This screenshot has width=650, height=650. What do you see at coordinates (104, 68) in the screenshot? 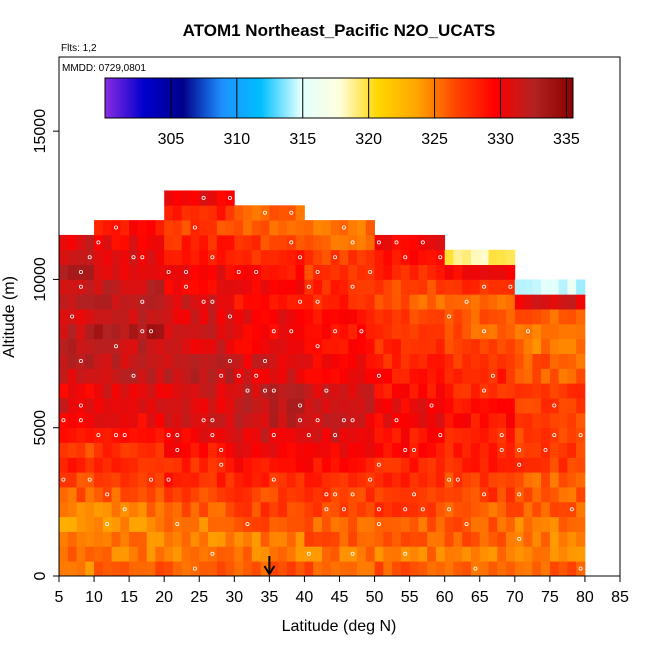
I see `dates-label: MMDD: 0729,0801` at bounding box center [104, 68].